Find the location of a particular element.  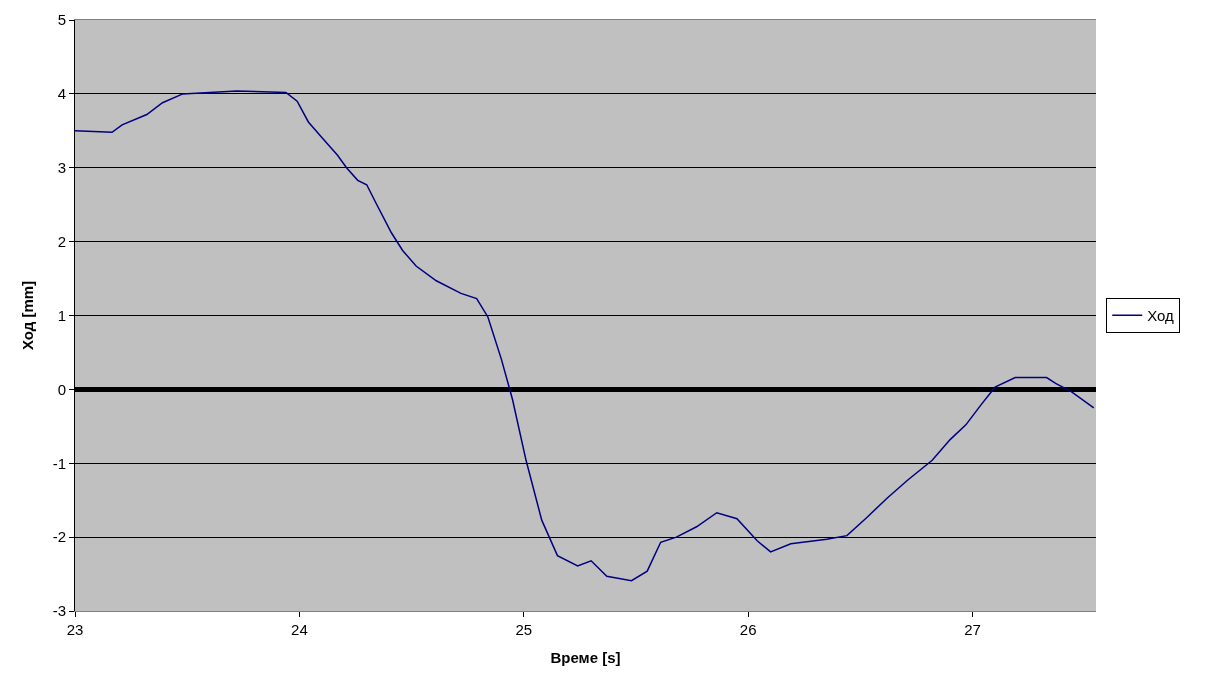

x-axis-title: Време [s] is located at coordinates (585, 657).